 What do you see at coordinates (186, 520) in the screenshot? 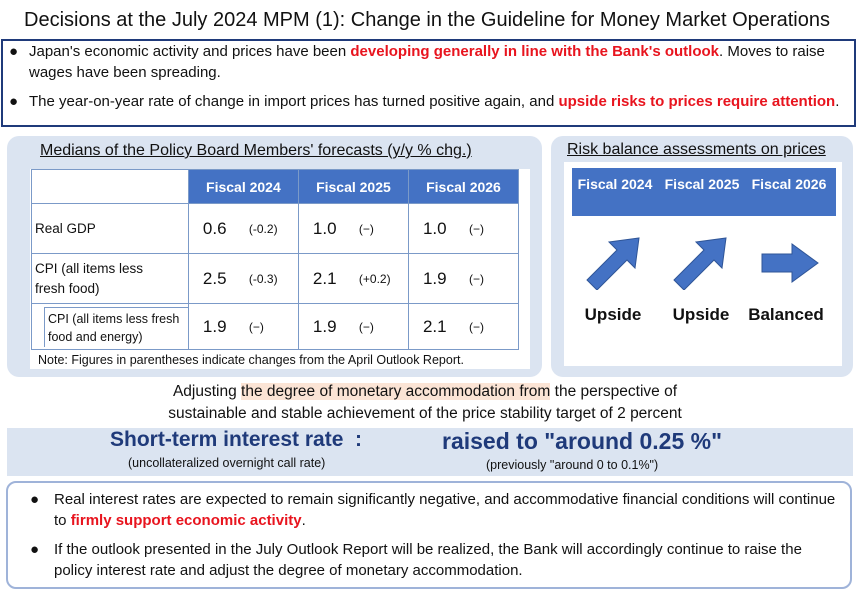
I see `outlook-bullet-1-highlight: firmly support economic activity` at bounding box center [186, 520].